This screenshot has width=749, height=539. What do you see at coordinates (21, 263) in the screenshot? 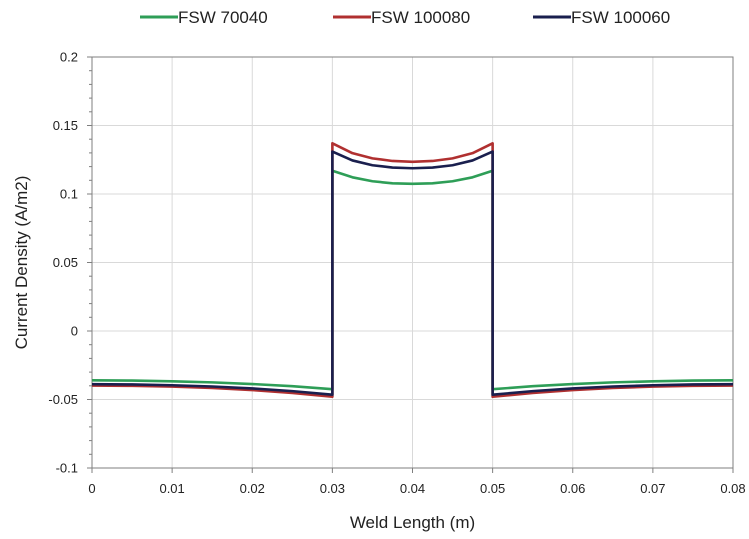
I see `y-axis-title: Current Density (A/m2)` at bounding box center [21, 263].